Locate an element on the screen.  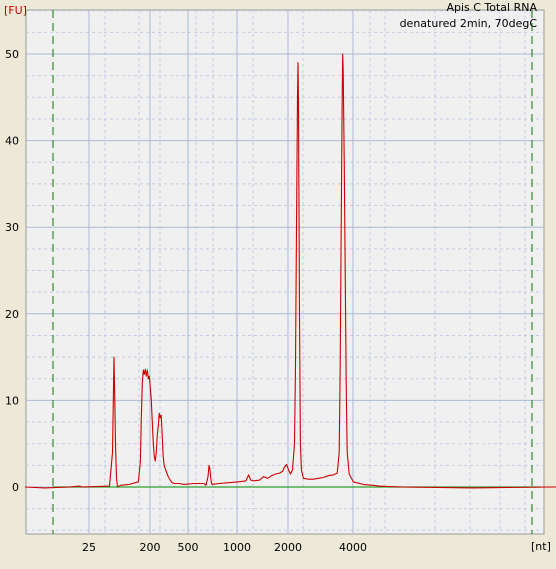
x-axis-label: [nt] is located at coordinates (541, 546).